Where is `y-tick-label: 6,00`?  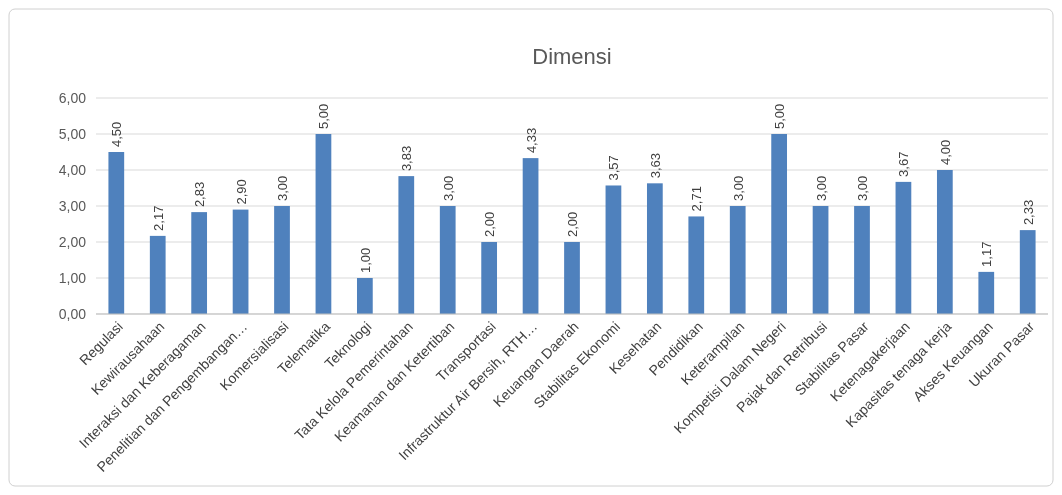
y-tick-label: 6,00 is located at coordinates (72, 97).